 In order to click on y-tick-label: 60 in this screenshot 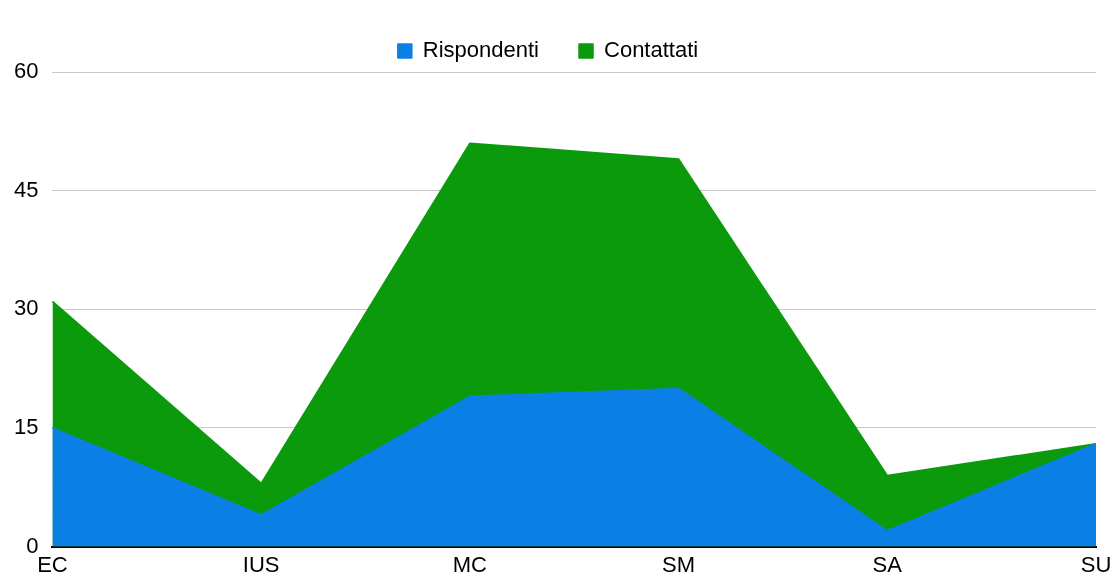, I will do `click(26, 71)`.